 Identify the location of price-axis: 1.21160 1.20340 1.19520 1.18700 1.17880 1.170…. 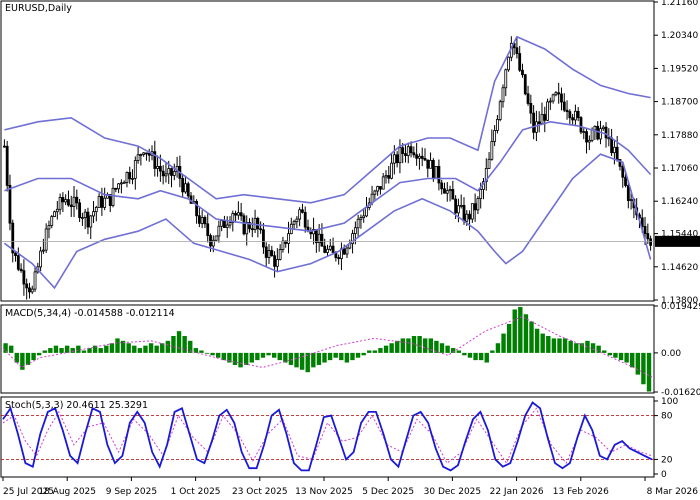
(676, 153).